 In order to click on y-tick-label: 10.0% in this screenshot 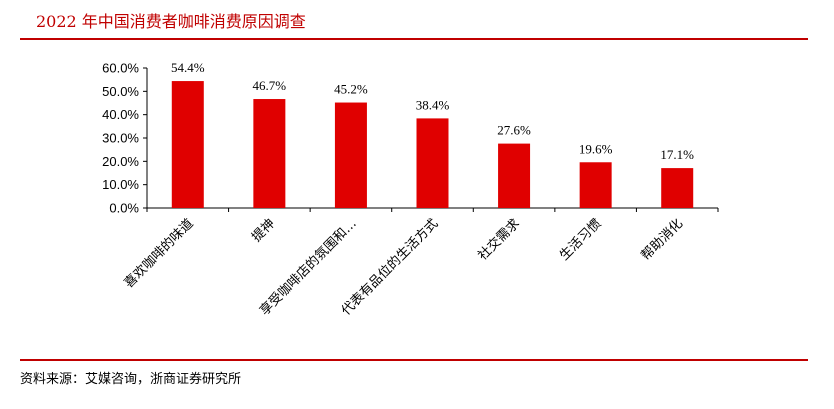, I will do `click(120, 184)`.